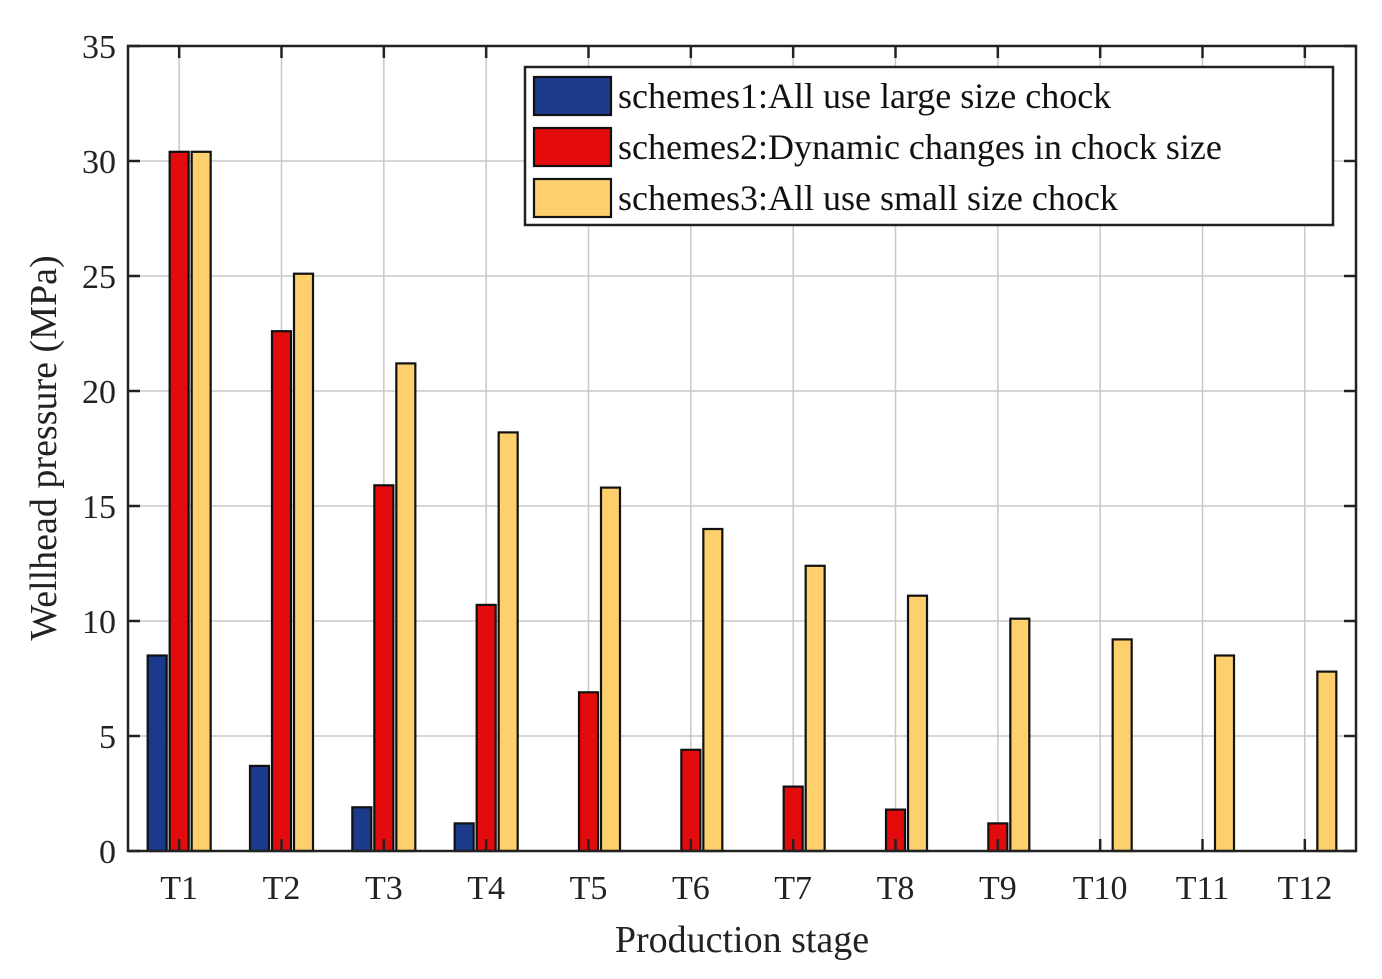 The width and height of the screenshot is (1382, 979). I want to click on x-tick-label: T7, so click(793, 888).